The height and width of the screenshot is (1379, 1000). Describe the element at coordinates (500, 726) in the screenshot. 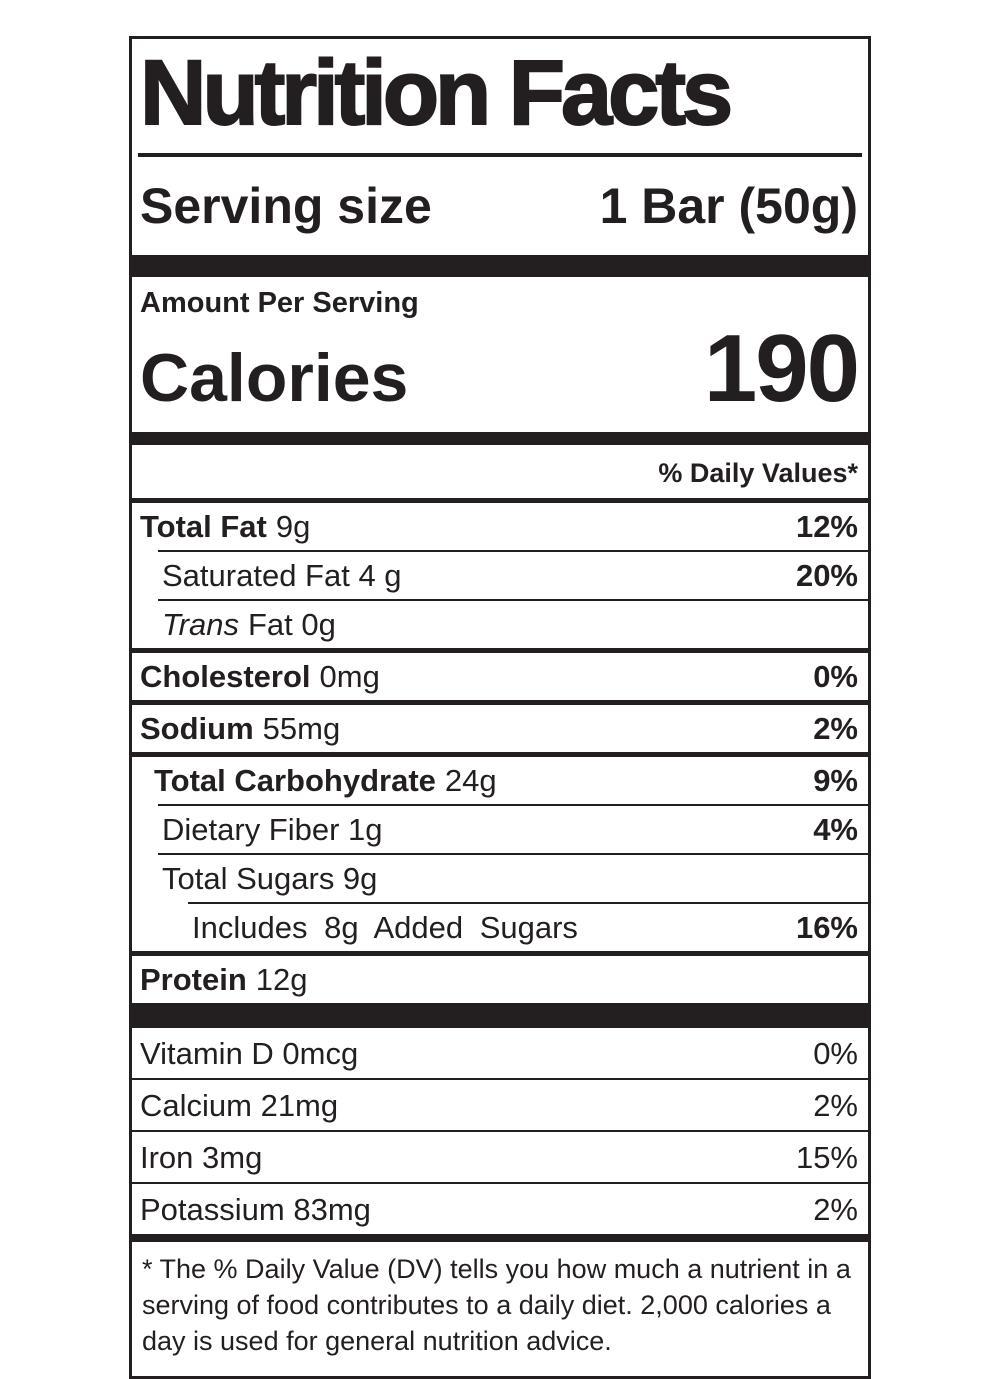

I see `nutrient-row-sodium: Sodium 55mg 2%` at that location.